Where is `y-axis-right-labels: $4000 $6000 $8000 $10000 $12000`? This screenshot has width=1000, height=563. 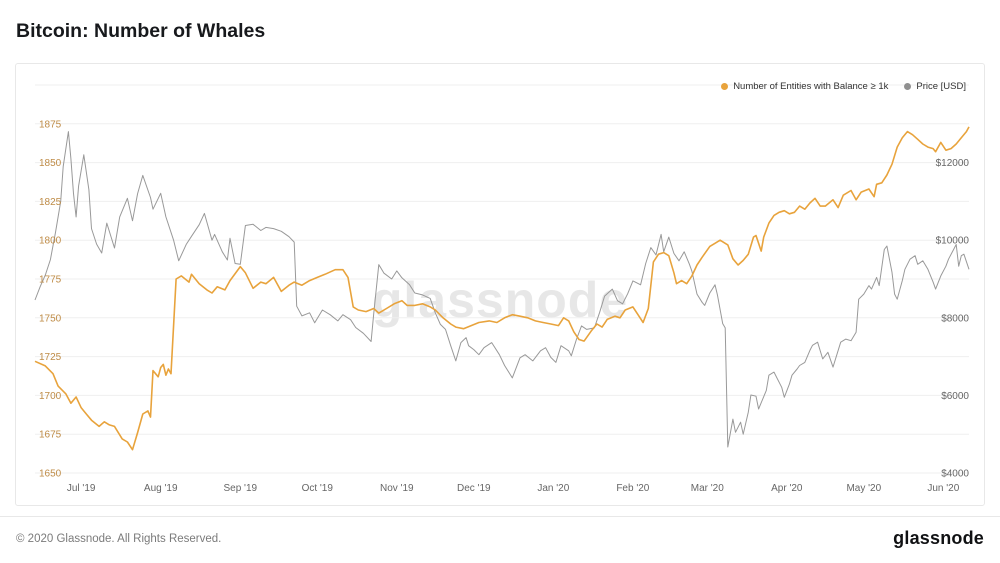 y-axis-right-labels: $4000 $6000 $8000 $10000 $12000 is located at coordinates (953, 318).